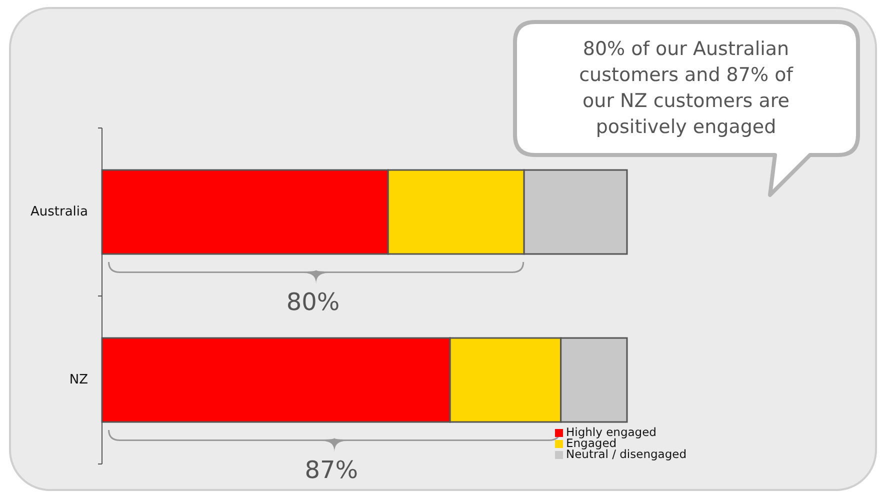  What do you see at coordinates (611, 432) in the screenshot?
I see `legend-label: Highly engaged` at bounding box center [611, 432].